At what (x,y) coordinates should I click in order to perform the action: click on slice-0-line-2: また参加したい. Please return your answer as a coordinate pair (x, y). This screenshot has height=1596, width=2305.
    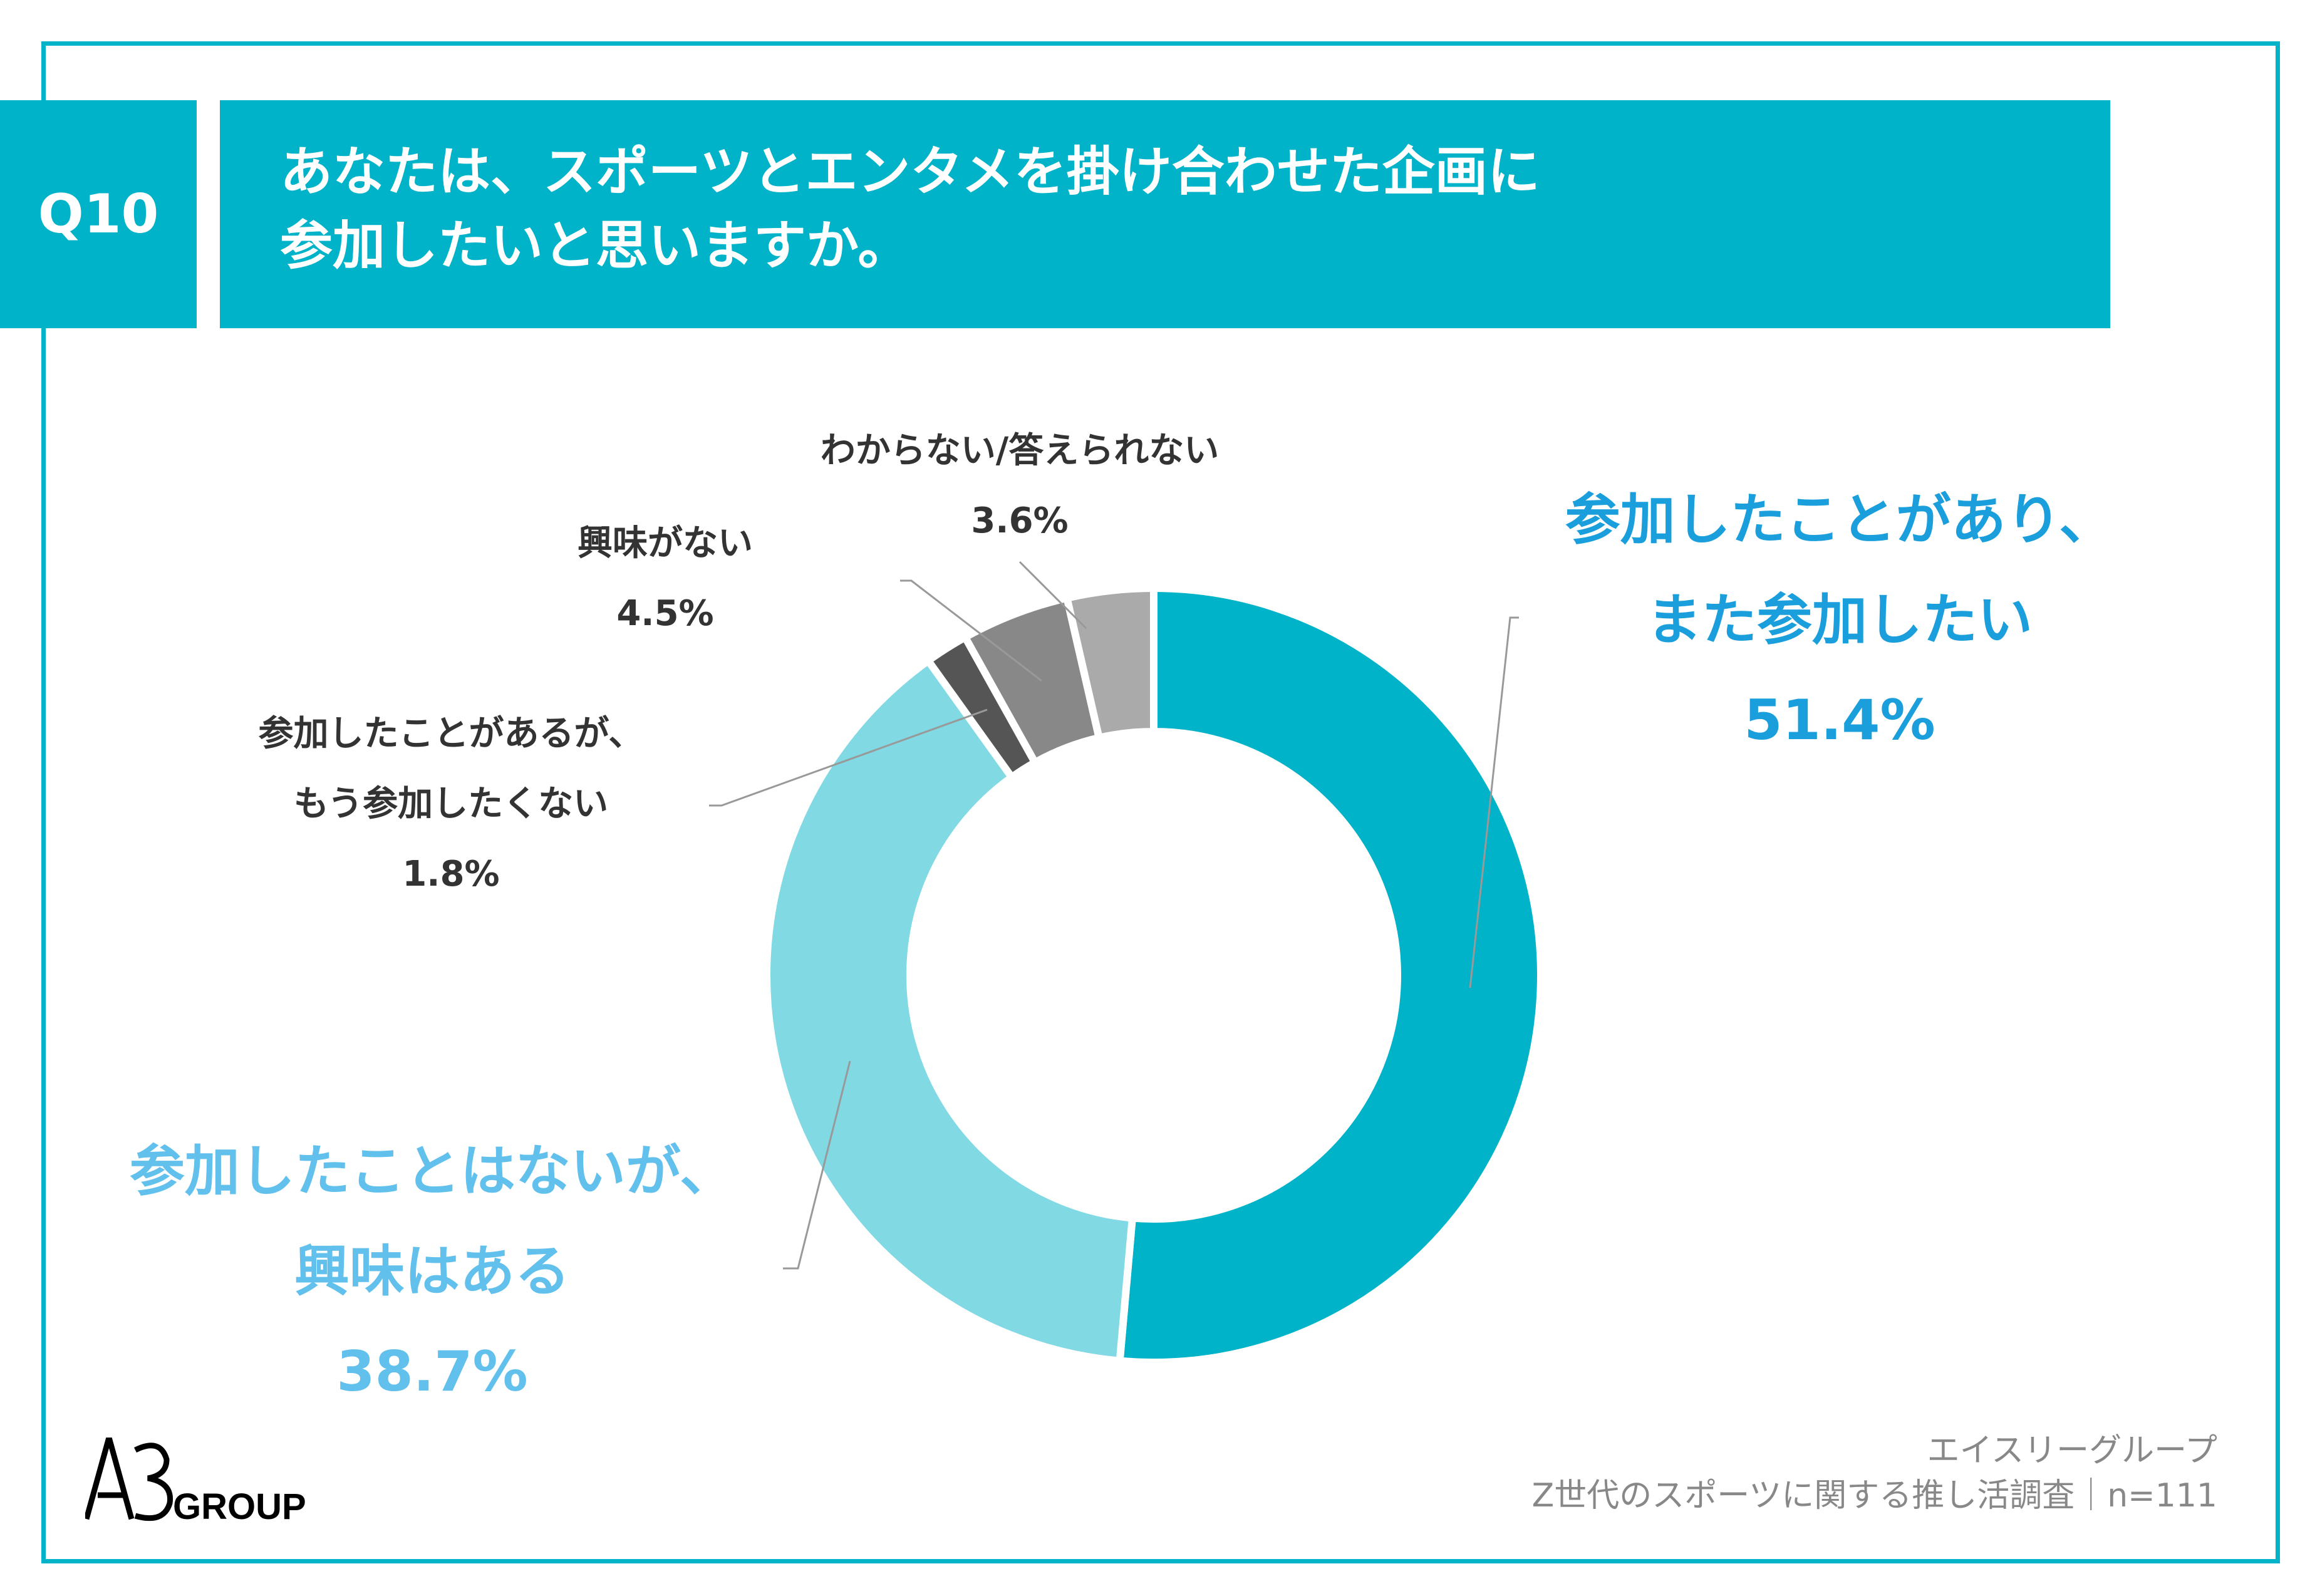
    Looking at the image, I should click on (1840, 620).